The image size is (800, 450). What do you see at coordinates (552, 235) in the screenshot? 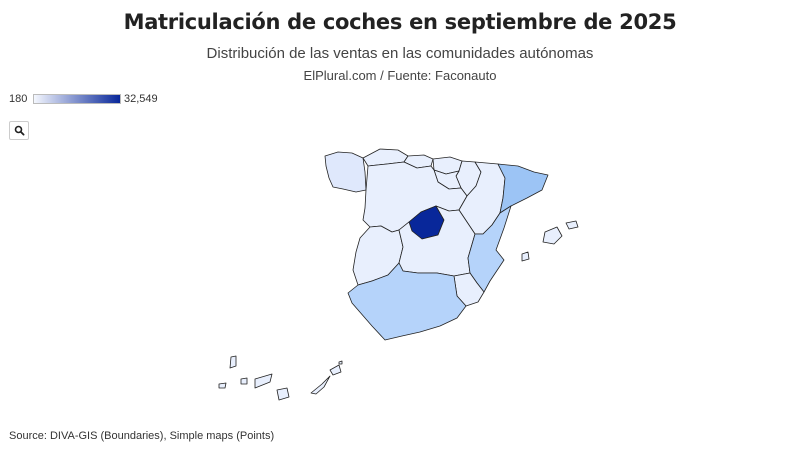
I see `region-baleares-mallorca` at bounding box center [552, 235].